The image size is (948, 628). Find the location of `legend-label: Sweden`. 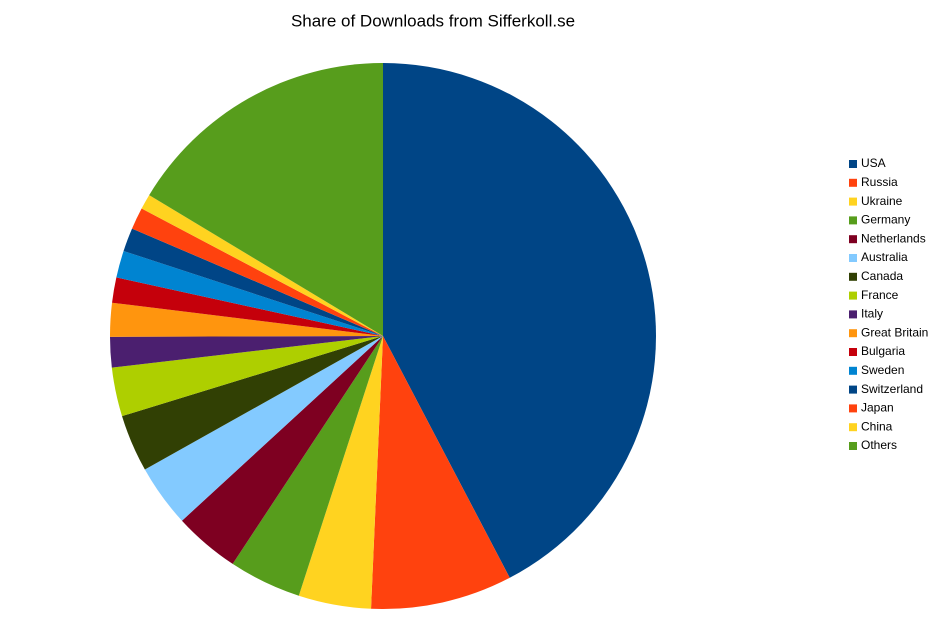

legend-label: Sweden is located at coordinates (882, 370).